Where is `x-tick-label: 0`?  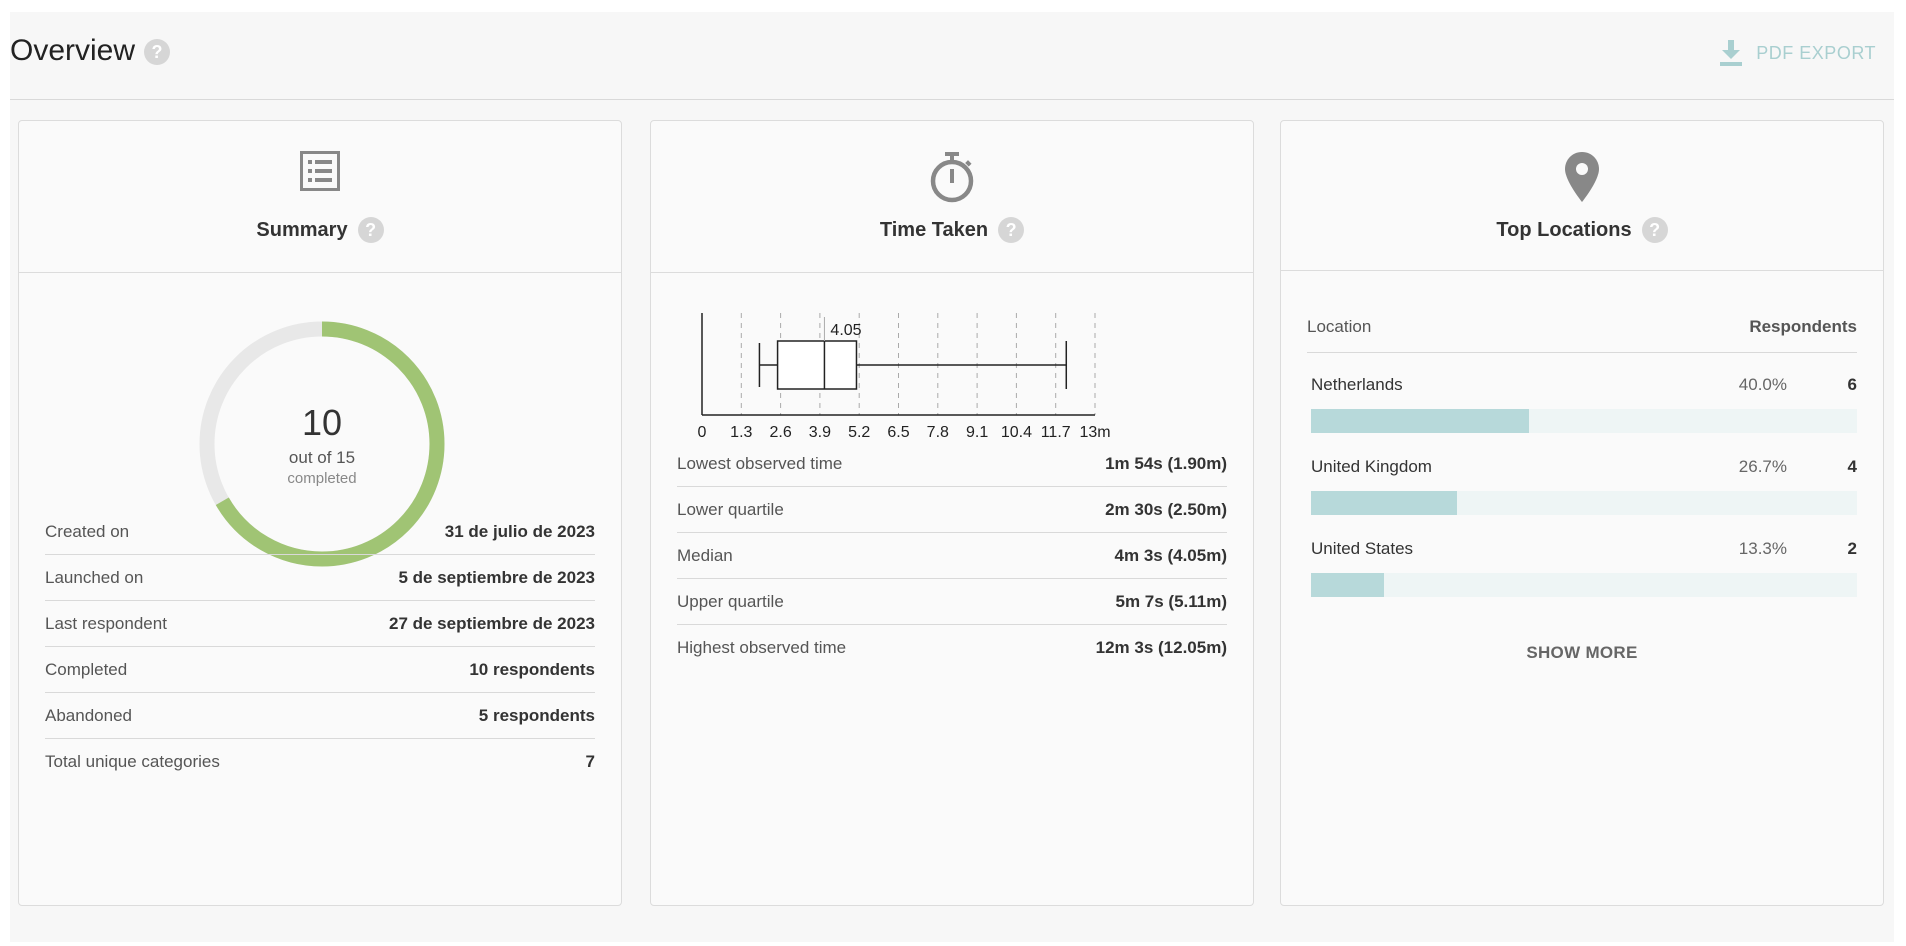
x-tick-label: 0 is located at coordinates (702, 432).